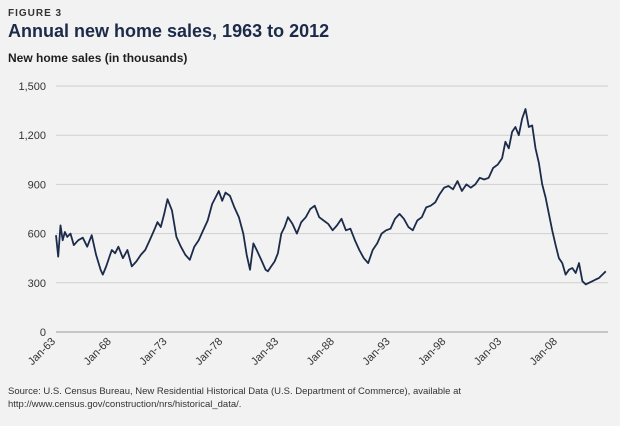  What do you see at coordinates (376, 352) in the screenshot?
I see `x-tick-label: Jan-93` at bounding box center [376, 352].